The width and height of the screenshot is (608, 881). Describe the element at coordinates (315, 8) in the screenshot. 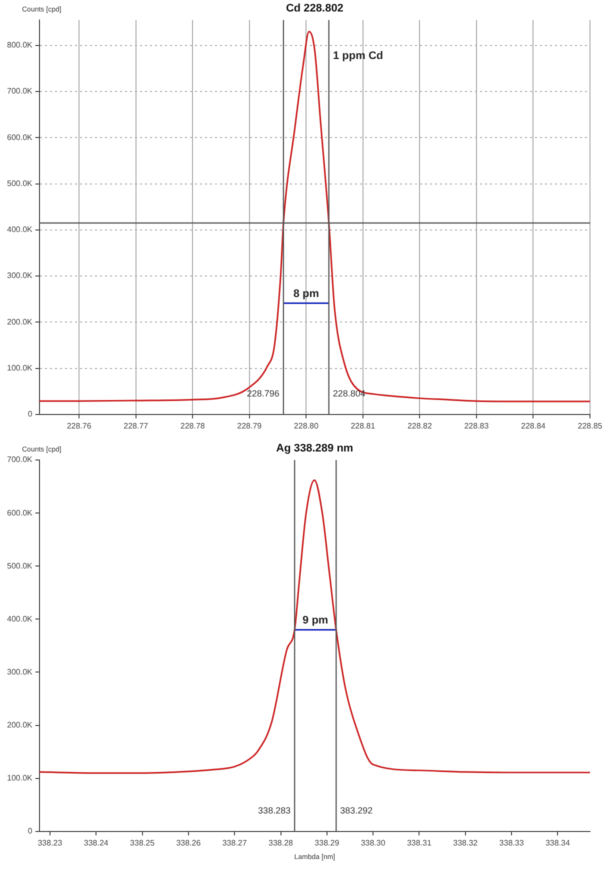

I see `chart-title: Cd 228.802` at that location.